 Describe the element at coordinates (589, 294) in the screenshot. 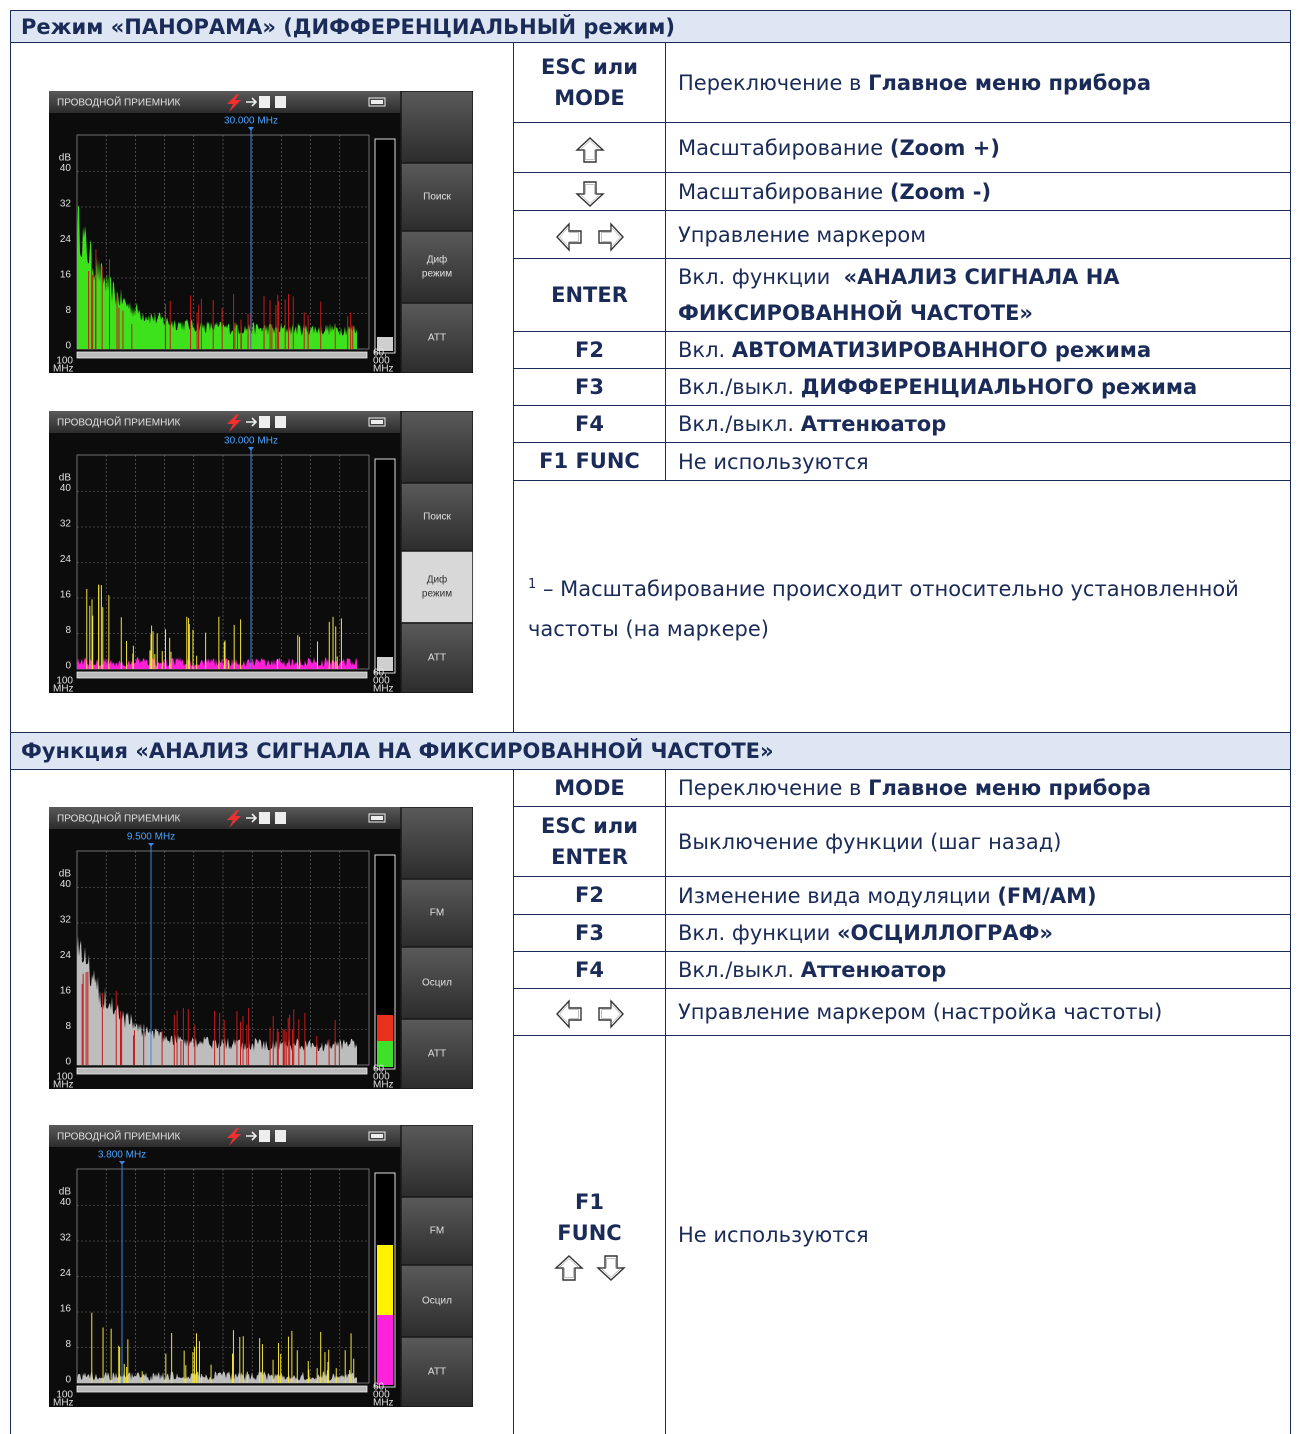

I see `key-label: ENTER` at that location.